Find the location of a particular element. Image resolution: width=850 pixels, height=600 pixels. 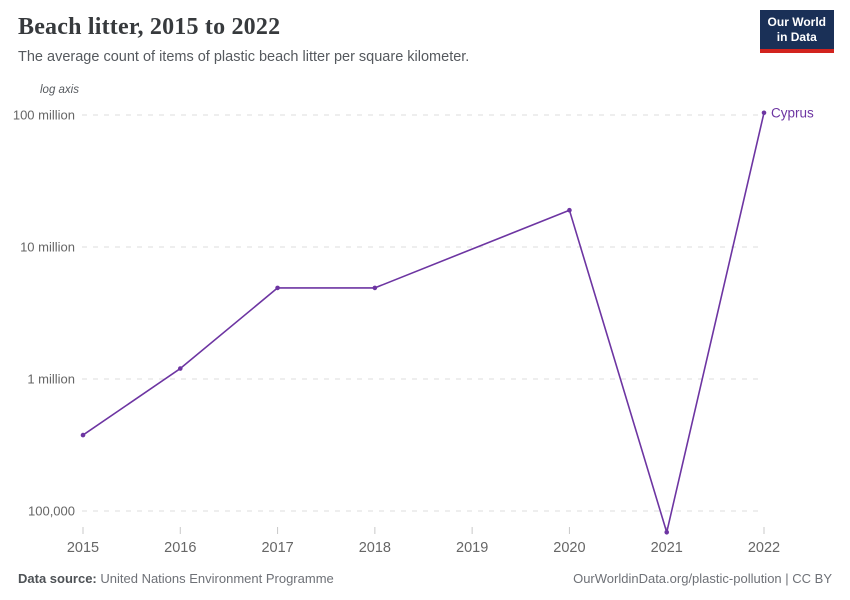

owid-logo: Our World in Data is located at coordinates (796, 31).